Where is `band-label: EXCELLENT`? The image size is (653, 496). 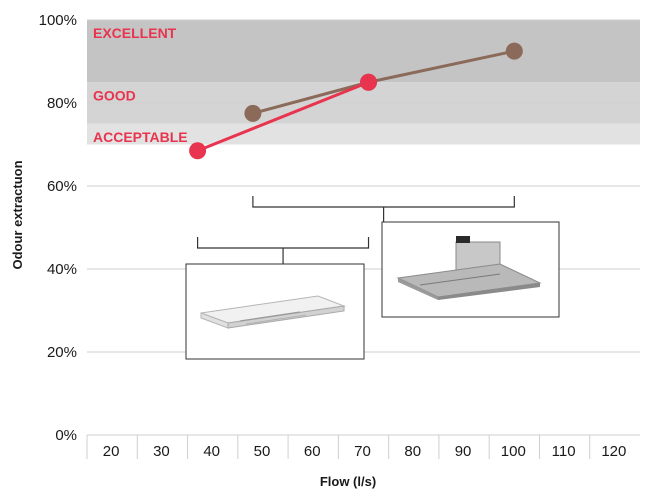 band-label: EXCELLENT is located at coordinates (135, 33).